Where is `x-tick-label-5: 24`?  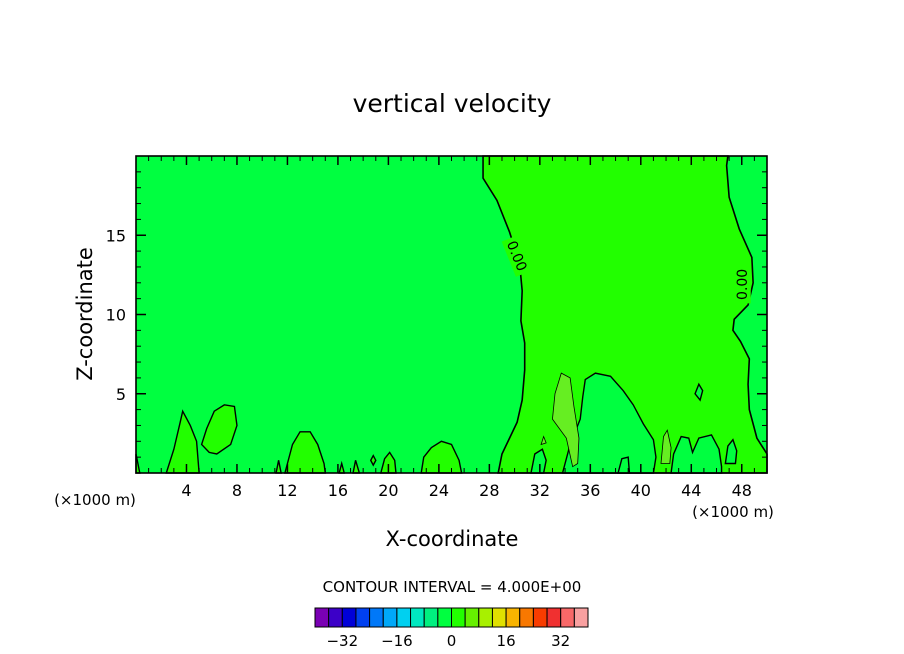 x-tick-label-5: 24 is located at coordinates (439, 490).